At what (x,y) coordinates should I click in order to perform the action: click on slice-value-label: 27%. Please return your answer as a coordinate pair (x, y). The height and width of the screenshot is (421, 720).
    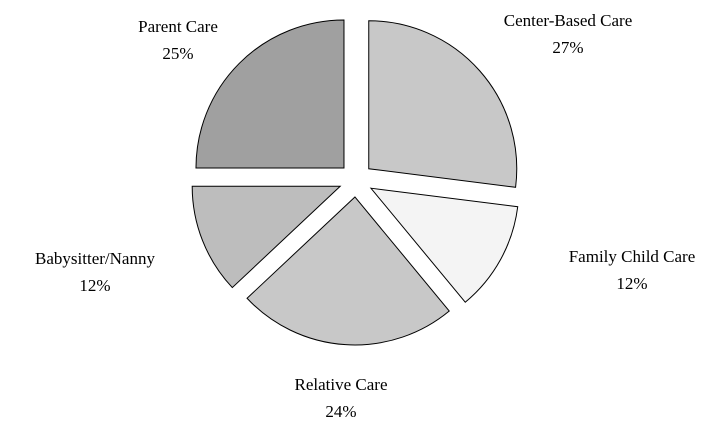
    Looking at the image, I should click on (567, 47).